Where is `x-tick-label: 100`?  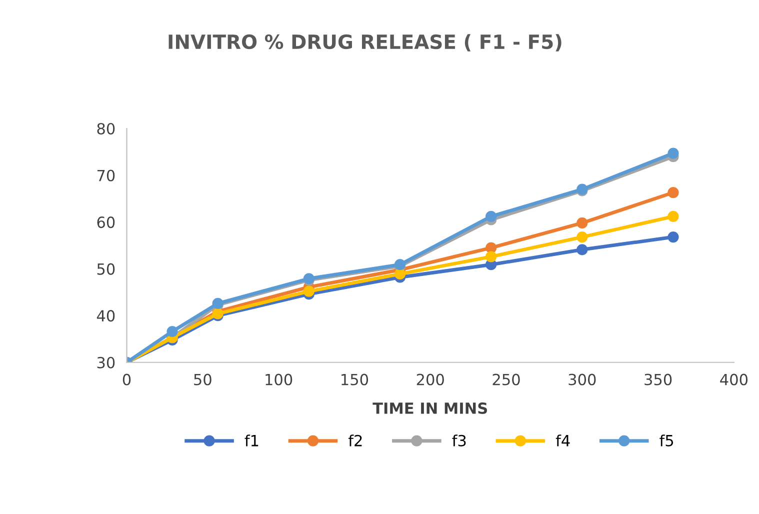 x-tick-label: 100 is located at coordinates (279, 380).